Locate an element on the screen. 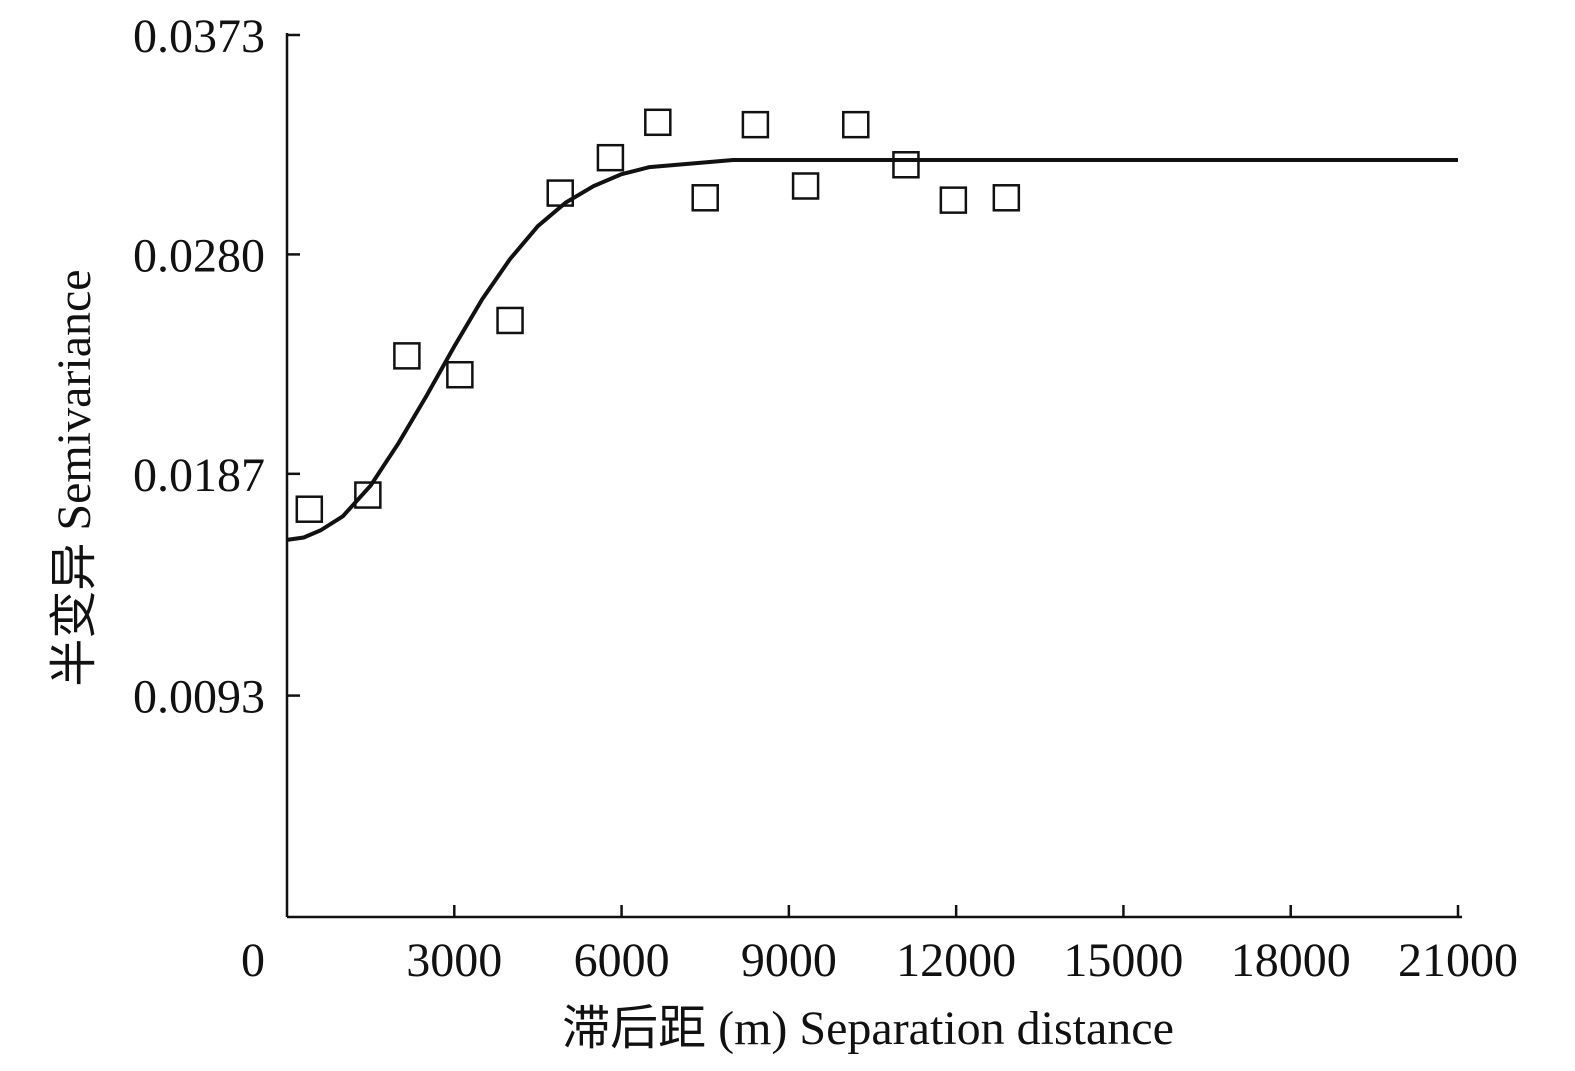  x-tick-label: 0 is located at coordinates (253, 960).